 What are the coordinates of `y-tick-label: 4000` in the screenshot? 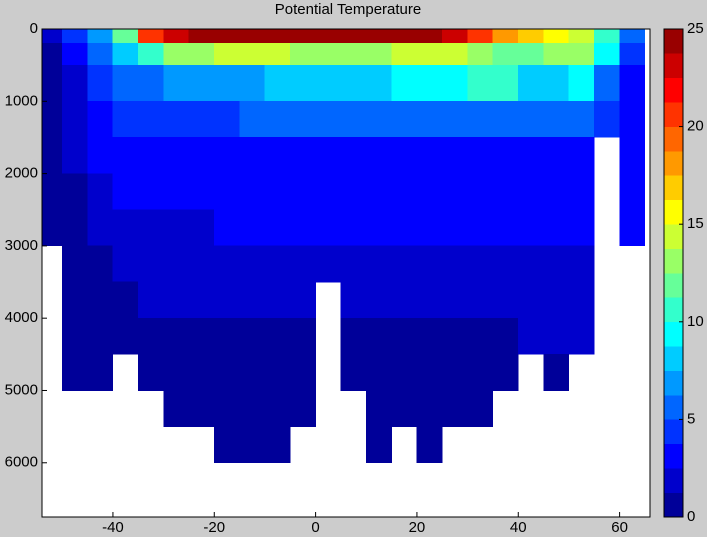 It's located at (21, 317).